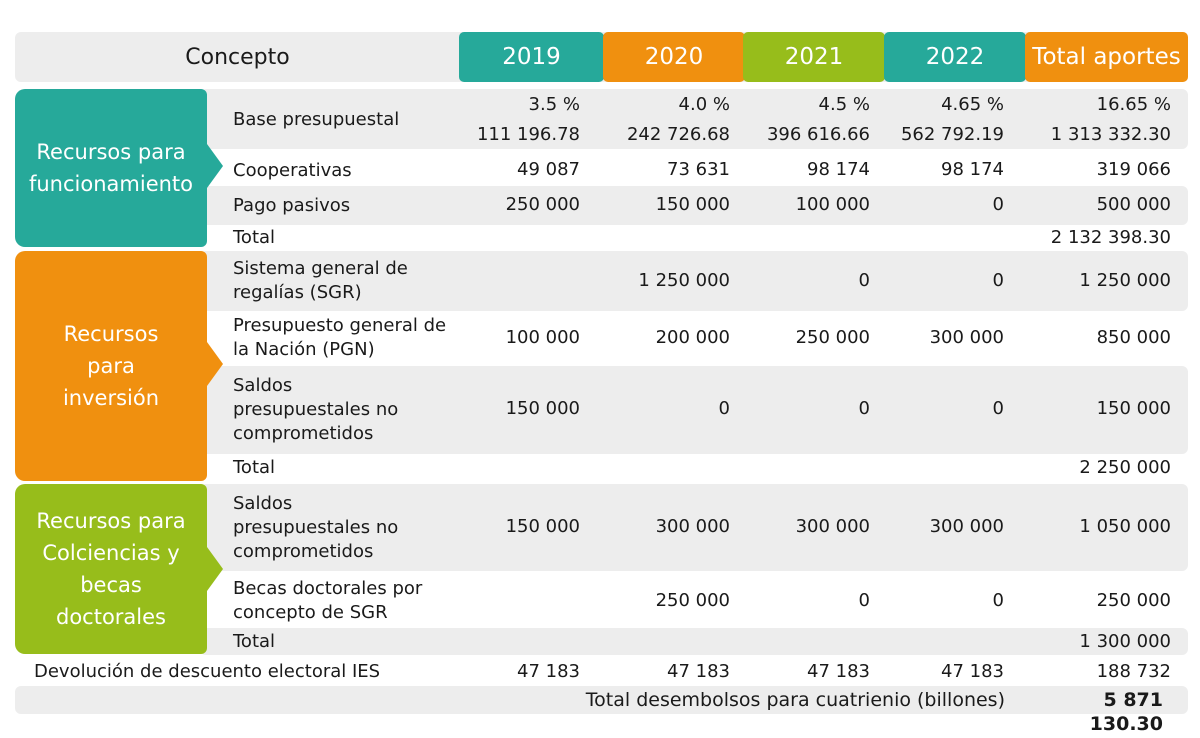 The image size is (1200, 738). Describe the element at coordinates (542, 204) in the screenshot. I see `cell-pasivos-2019: 250 000` at that location.